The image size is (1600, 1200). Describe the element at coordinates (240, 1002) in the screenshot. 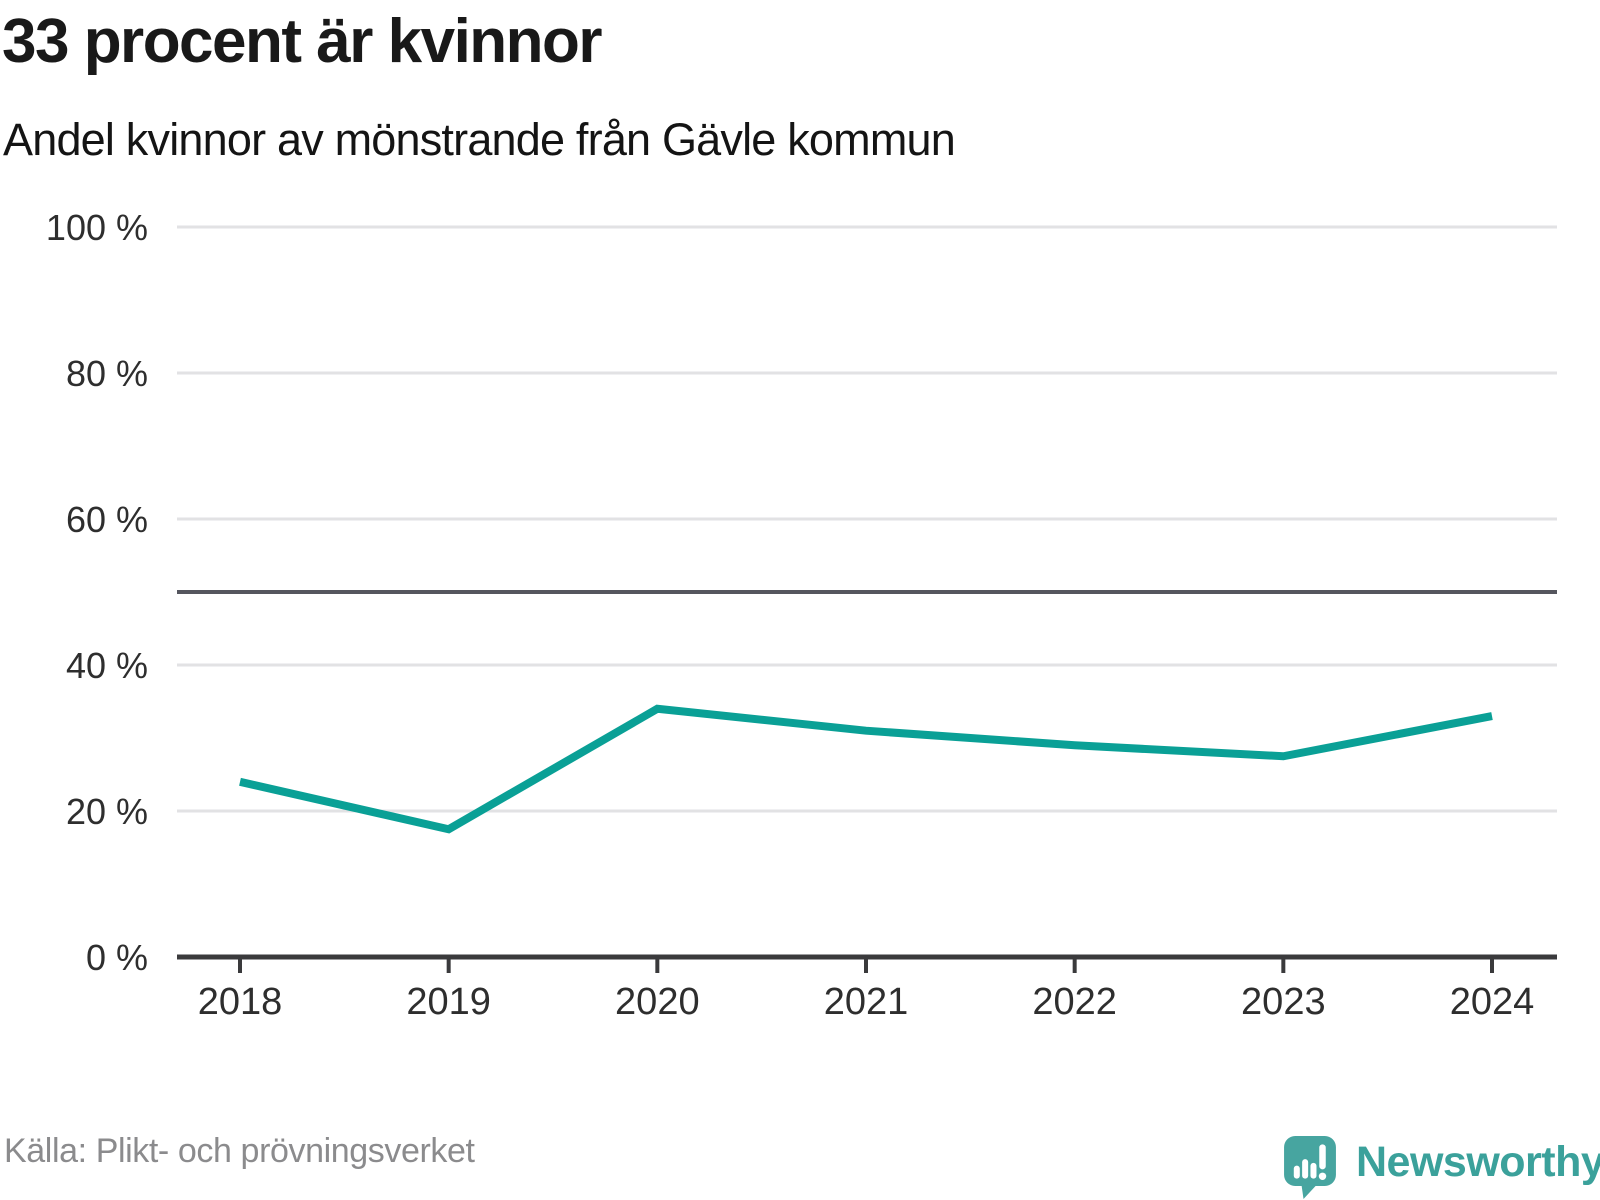

I see `x-axis-tick-label: 2018` at that location.